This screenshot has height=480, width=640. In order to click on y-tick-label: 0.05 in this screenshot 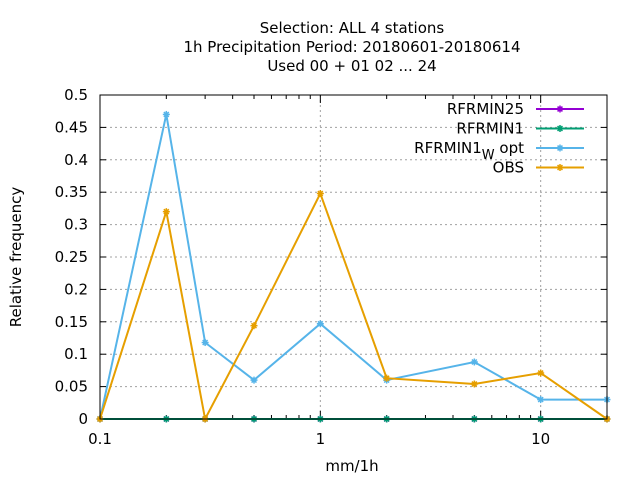, I will do `click(71, 387)`.